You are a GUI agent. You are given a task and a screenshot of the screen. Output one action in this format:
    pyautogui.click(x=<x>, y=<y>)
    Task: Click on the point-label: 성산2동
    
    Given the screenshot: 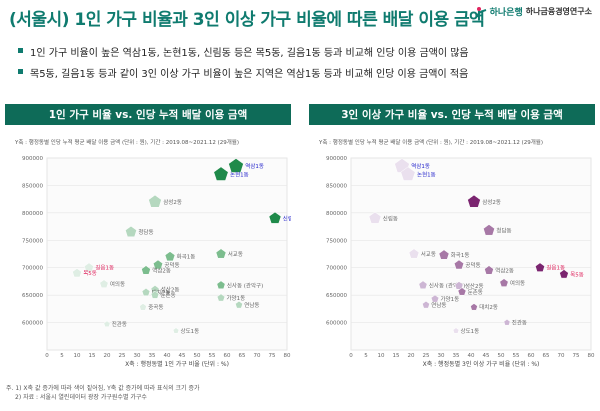 What is the action you would take?
    pyautogui.click(x=170, y=290)
    